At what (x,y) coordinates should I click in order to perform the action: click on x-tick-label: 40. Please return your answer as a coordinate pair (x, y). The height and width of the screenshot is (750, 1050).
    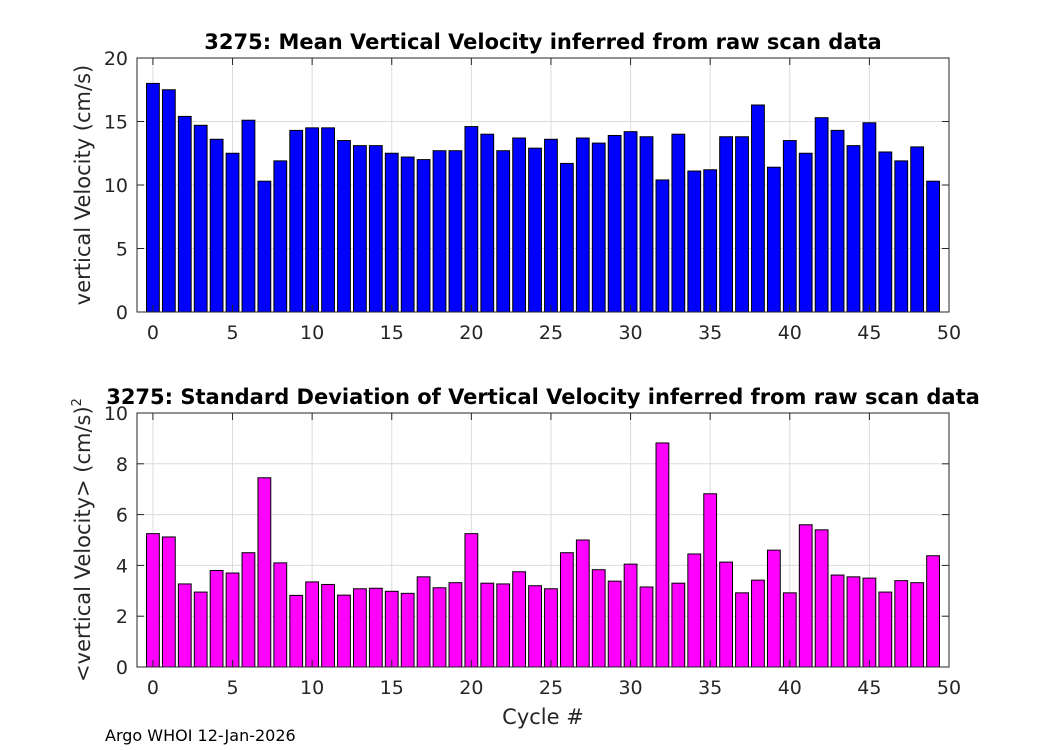
    Looking at the image, I should click on (790, 333).